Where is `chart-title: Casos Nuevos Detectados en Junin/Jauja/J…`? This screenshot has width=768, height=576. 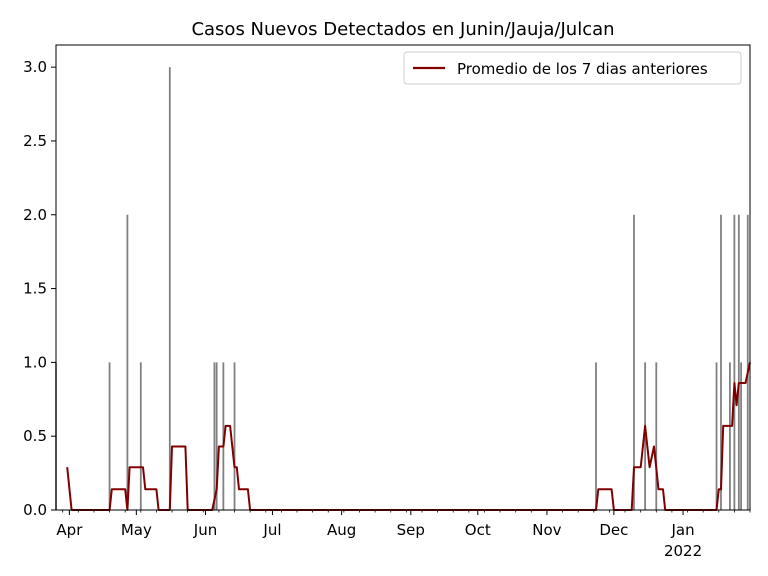
chart-title: Casos Nuevos Detectados en Junin/Jauja/J… is located at coordinates (402, 29).